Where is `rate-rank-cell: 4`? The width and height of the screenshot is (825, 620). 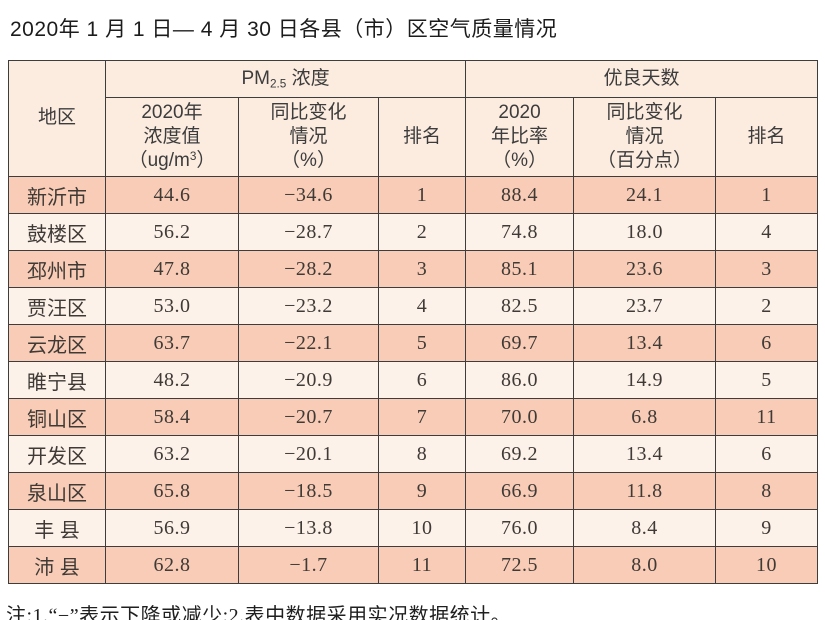
rate-rank-cell: 4 is located at coordinates (767, 232).